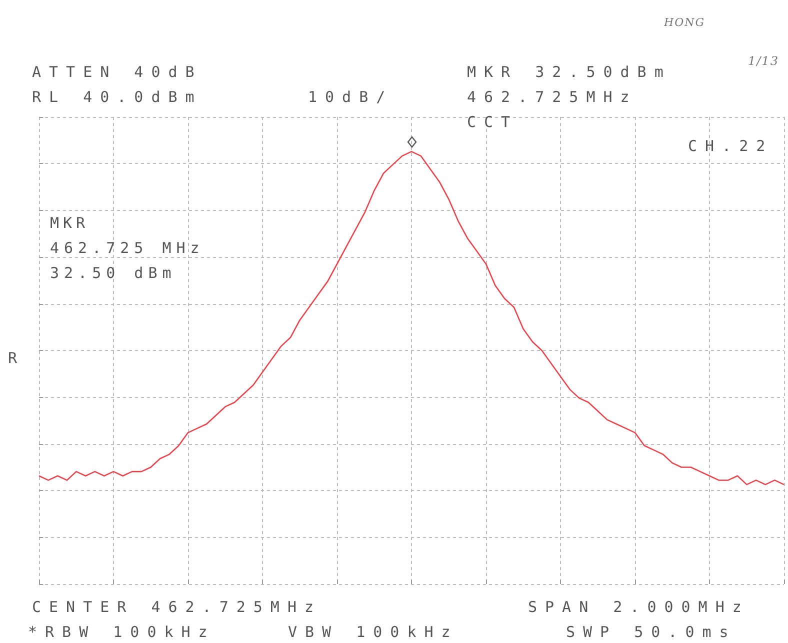 The image size is (788, 643). Describe the element at coordinates (122, 632) in the screenshot. I see `text: *RBW 100kHz` at that location.